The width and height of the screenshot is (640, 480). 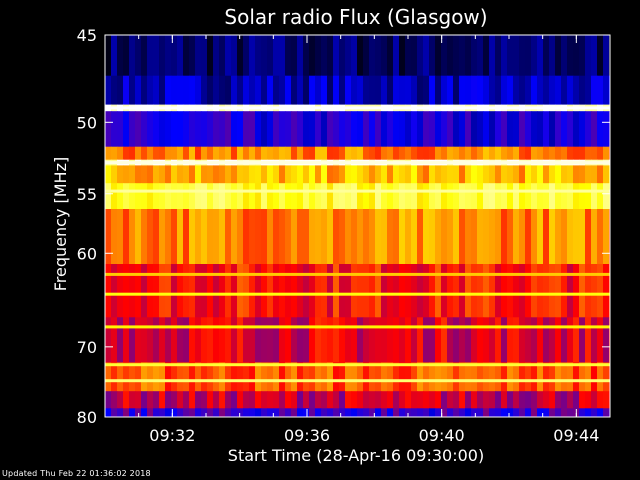 What do you see at coordinates (357, 294) in the screenshot?
I see `emission-line` at bounding box center [357, 294].